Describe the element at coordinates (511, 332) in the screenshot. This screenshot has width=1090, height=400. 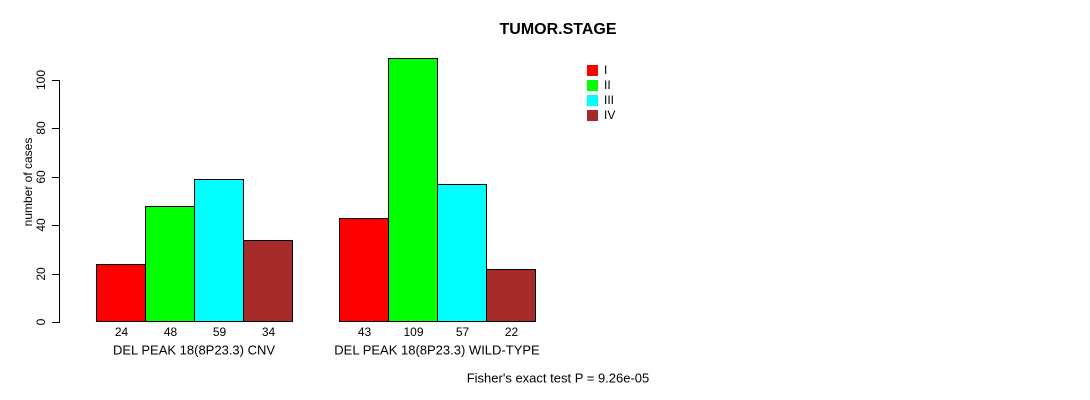
I see `bar-value-label: 22` at that location.